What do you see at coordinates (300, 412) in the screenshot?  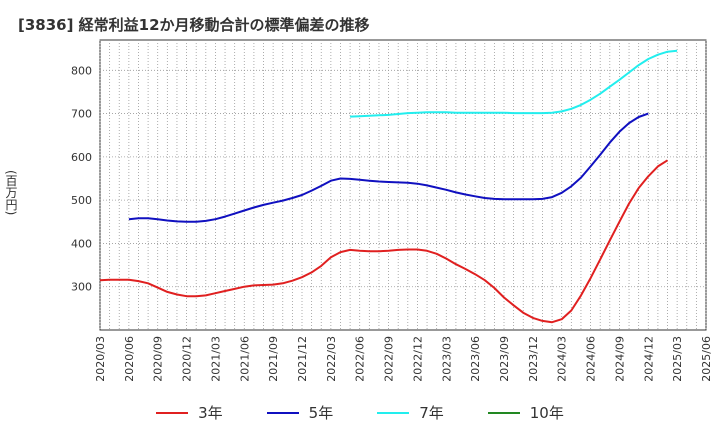 I see `legend-item-5y: 5年` at bounding box center [300, 412].